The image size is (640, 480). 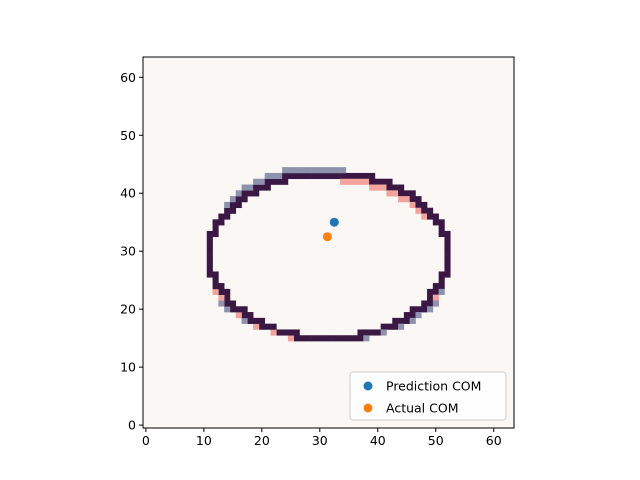 What do you see at coordinates (378, 440) in the screenshot?
I see `x-tick-label: 40` at bounding box center [378, 440].